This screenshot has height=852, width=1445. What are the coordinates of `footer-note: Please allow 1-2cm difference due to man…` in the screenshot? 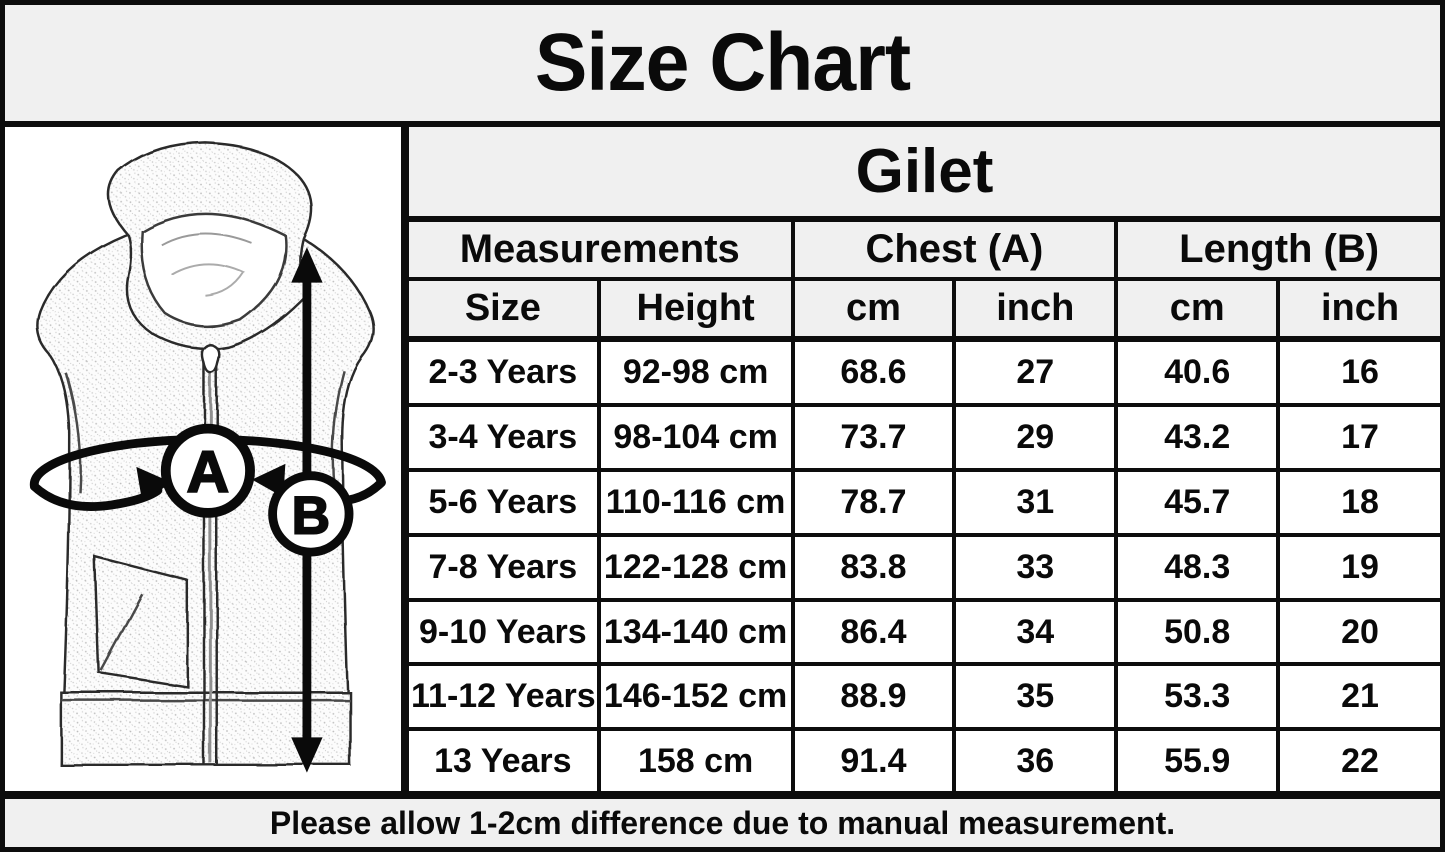 It's located at (722, 822).